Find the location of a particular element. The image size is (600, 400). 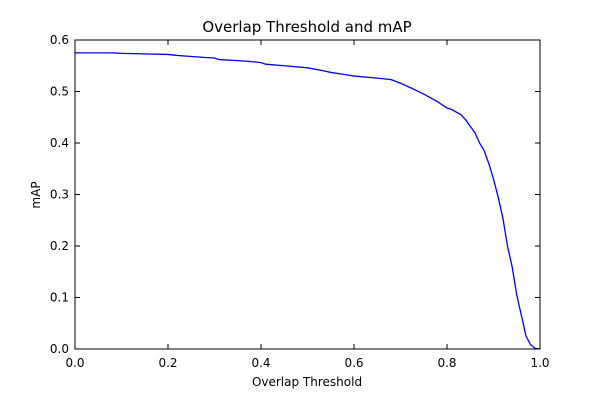

x-tick-label: 0.6 is located at coordinates (353, 363).